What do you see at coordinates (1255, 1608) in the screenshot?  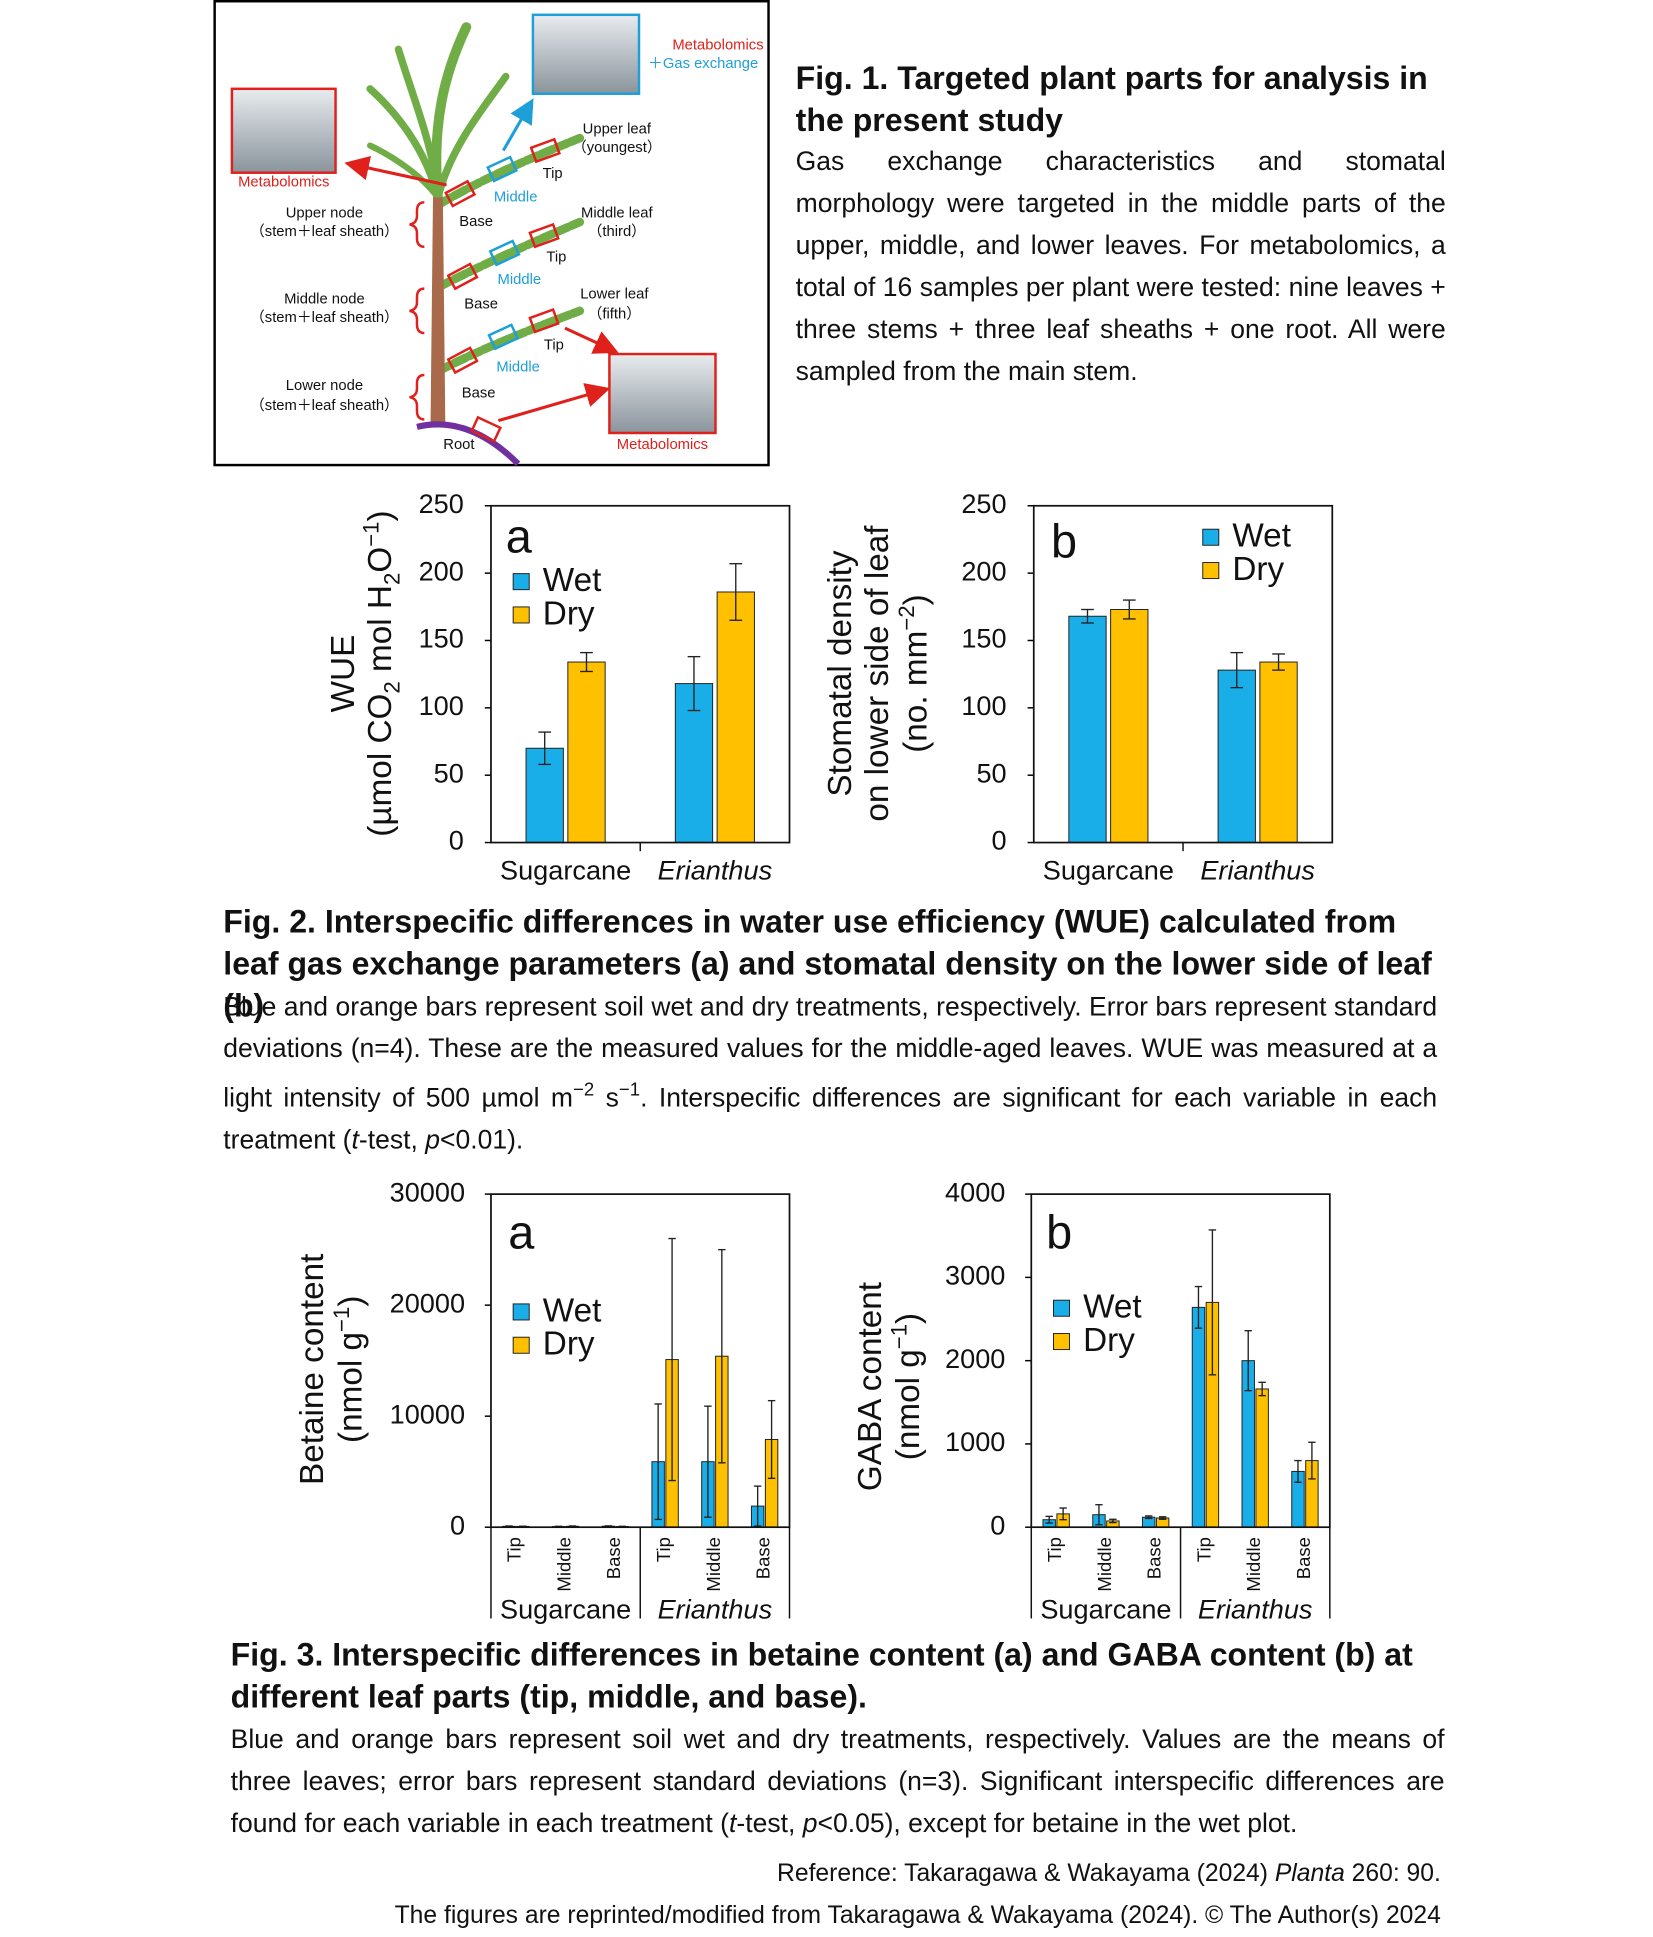 I see `group-label: Erianthus` at bounding box center [1255, 1608].